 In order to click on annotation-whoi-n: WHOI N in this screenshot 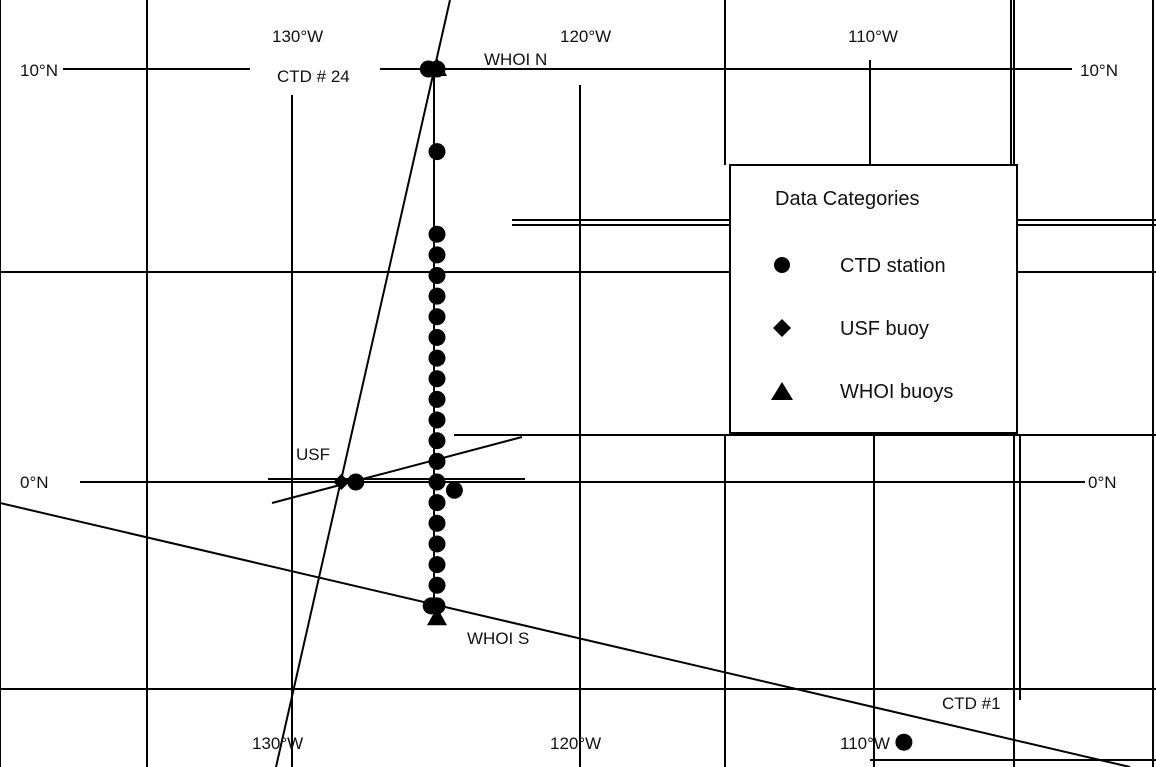, I will do `click(515, 59)`.